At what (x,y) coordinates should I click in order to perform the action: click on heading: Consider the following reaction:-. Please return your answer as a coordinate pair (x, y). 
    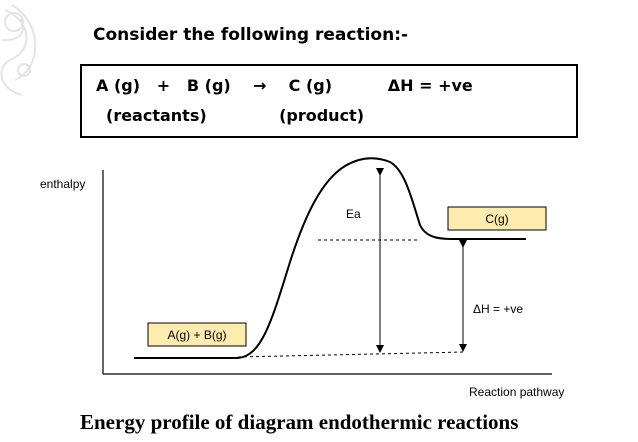
    Looking at the image, I should click on (251, 35).